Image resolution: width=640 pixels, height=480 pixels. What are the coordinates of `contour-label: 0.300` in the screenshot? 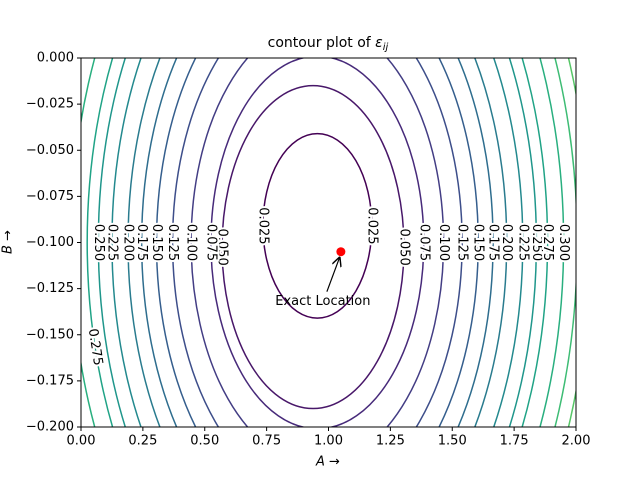 It's located at (563, 242).